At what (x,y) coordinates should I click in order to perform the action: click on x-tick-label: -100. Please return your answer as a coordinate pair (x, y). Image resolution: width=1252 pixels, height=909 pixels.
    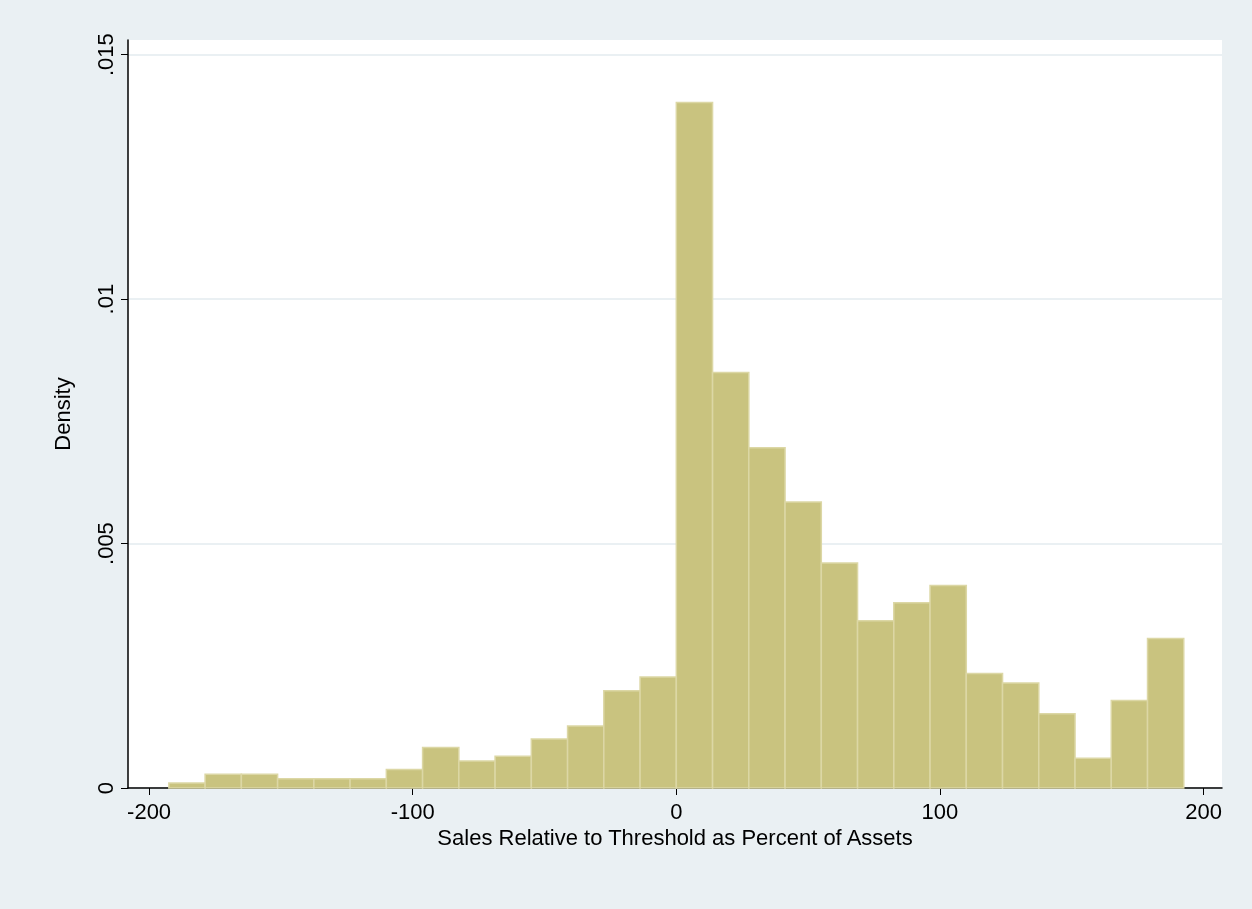
    Looking at the image, I should click on (412, 811).